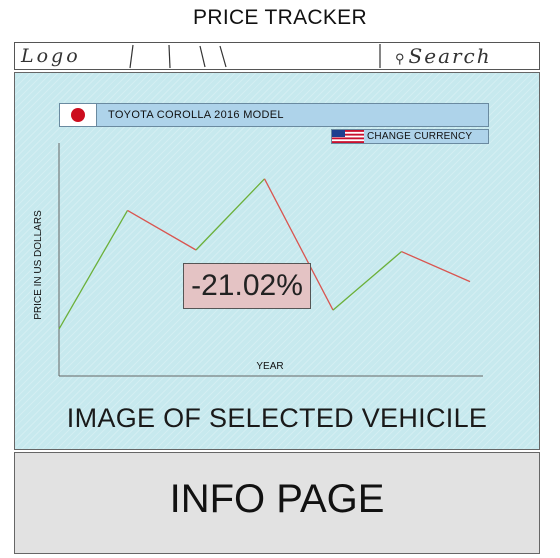 The image size is (560, 558). Describe the element at coordinates (78, 115) in the screenshot. I see `japan-flag-icon` at that location.